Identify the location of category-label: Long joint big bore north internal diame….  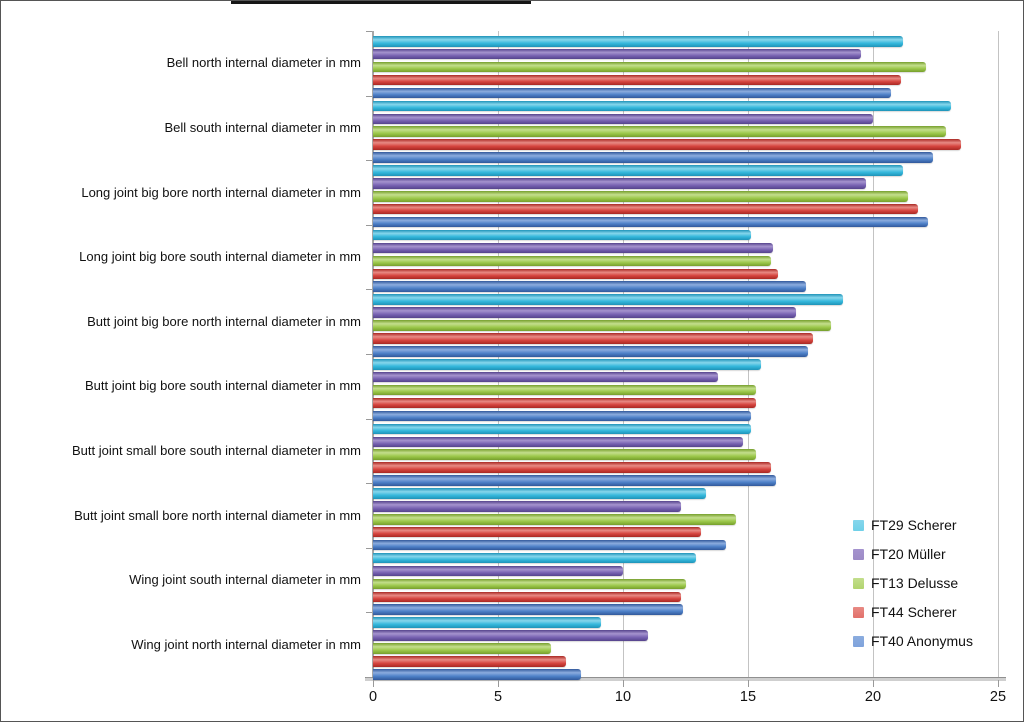
(221, 192).